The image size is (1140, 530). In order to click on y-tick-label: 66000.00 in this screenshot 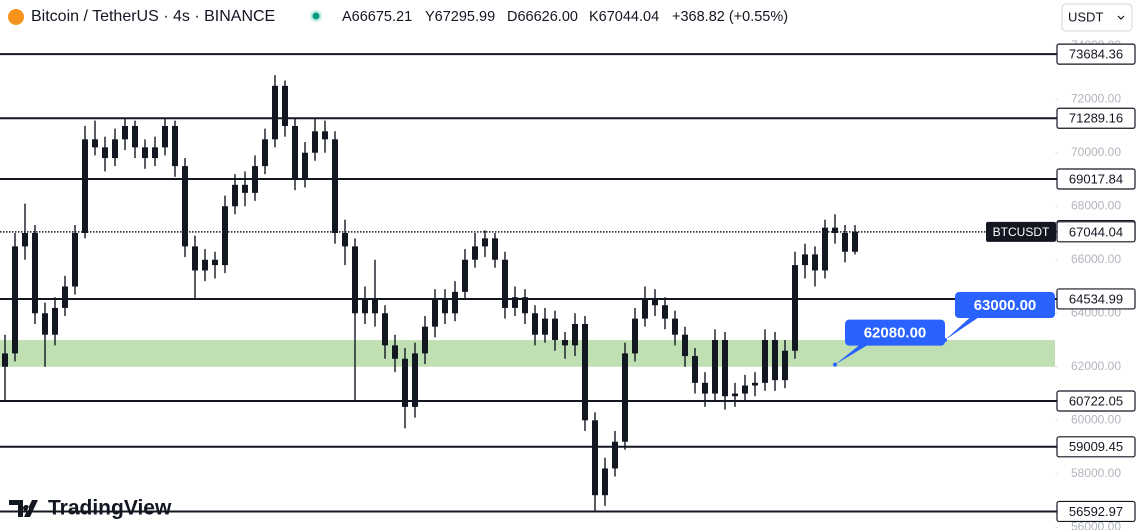, I will do `click(1096, 259)`.